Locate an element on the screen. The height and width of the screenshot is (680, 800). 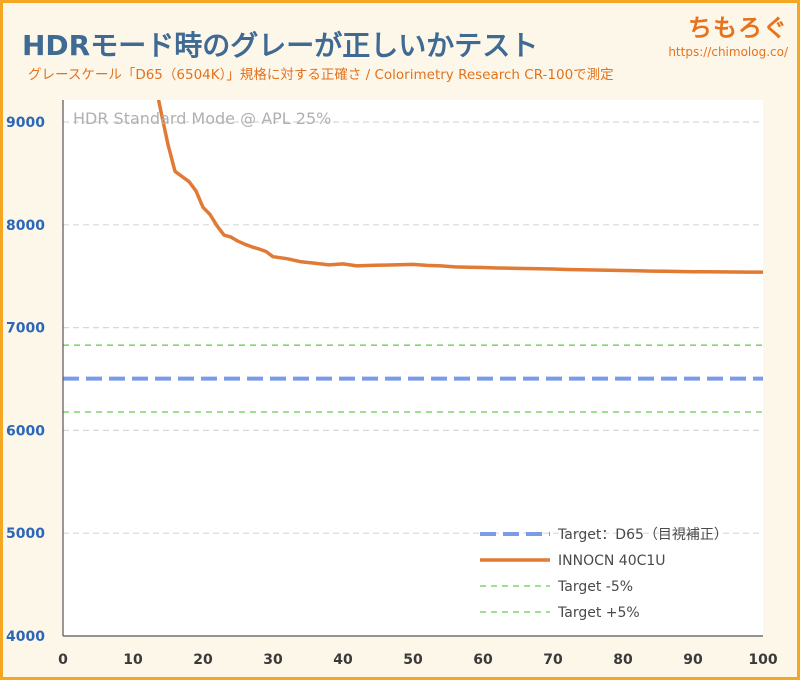
x-tick-label: 80 is located at coordinates (623, 660).